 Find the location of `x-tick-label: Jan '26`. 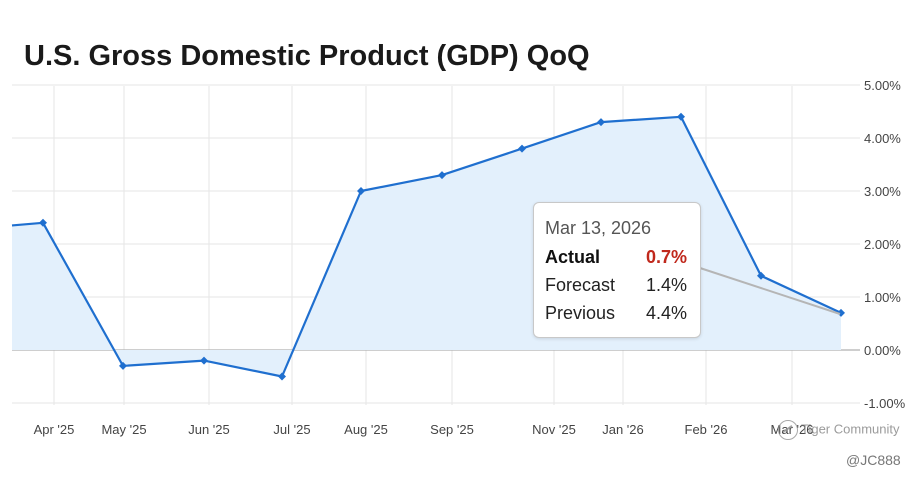

x-tick-label: Jan '26 is located at coordinates (623, 429).